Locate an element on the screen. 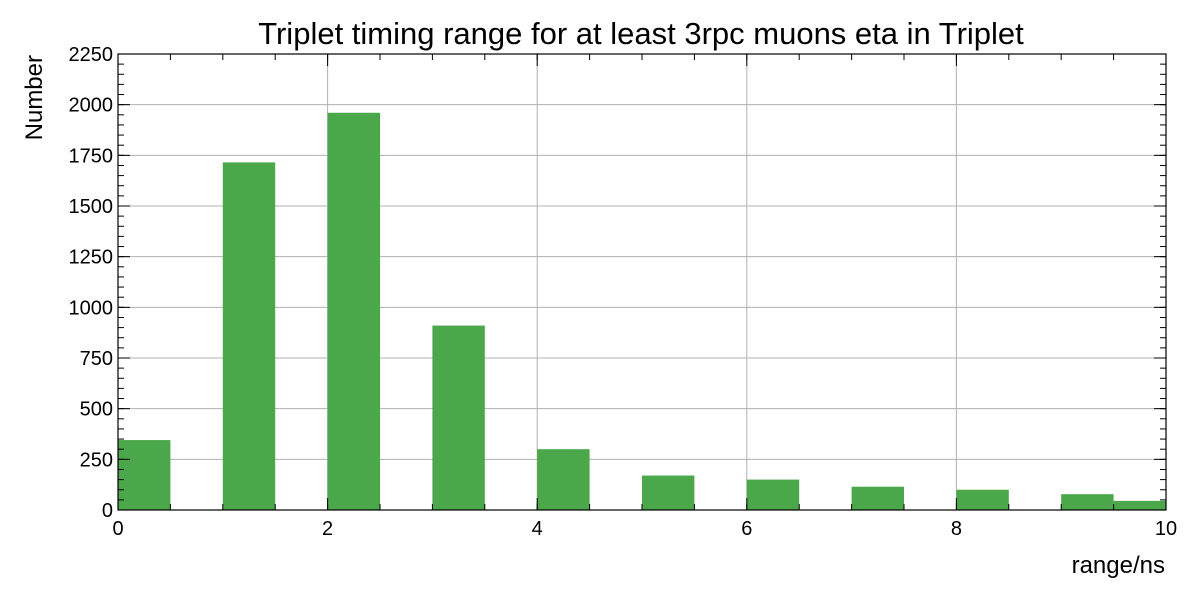 This screenshot has width=1200, height=600. x-tick-label: 8 is located at coordinates (956, 529).